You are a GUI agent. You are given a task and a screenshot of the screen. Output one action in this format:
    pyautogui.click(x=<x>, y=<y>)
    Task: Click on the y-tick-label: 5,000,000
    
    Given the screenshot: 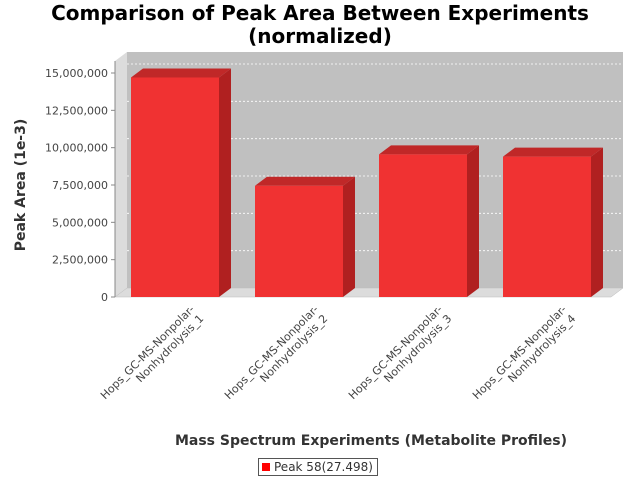 What is the action you would take?
    pyautogui.click(x=80, y=222)
    